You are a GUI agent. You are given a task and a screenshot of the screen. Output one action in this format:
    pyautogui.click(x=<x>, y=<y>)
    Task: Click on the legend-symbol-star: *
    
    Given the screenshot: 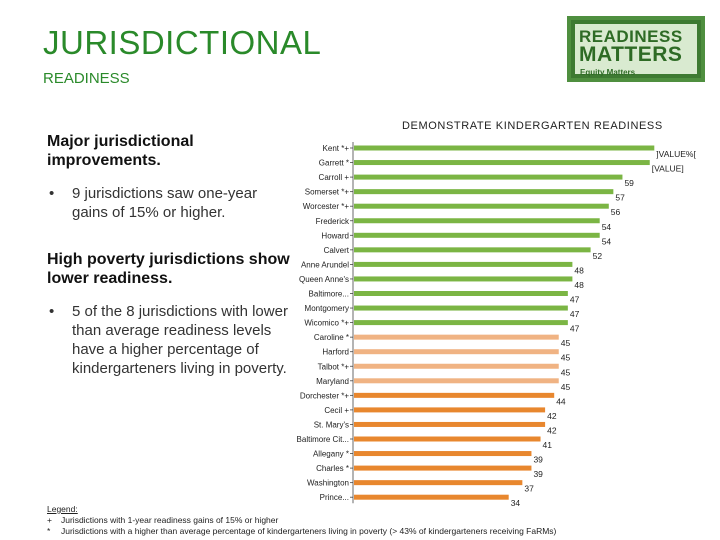 What is the action you would take?
    pyautogui.click(x=49, y=531)
    